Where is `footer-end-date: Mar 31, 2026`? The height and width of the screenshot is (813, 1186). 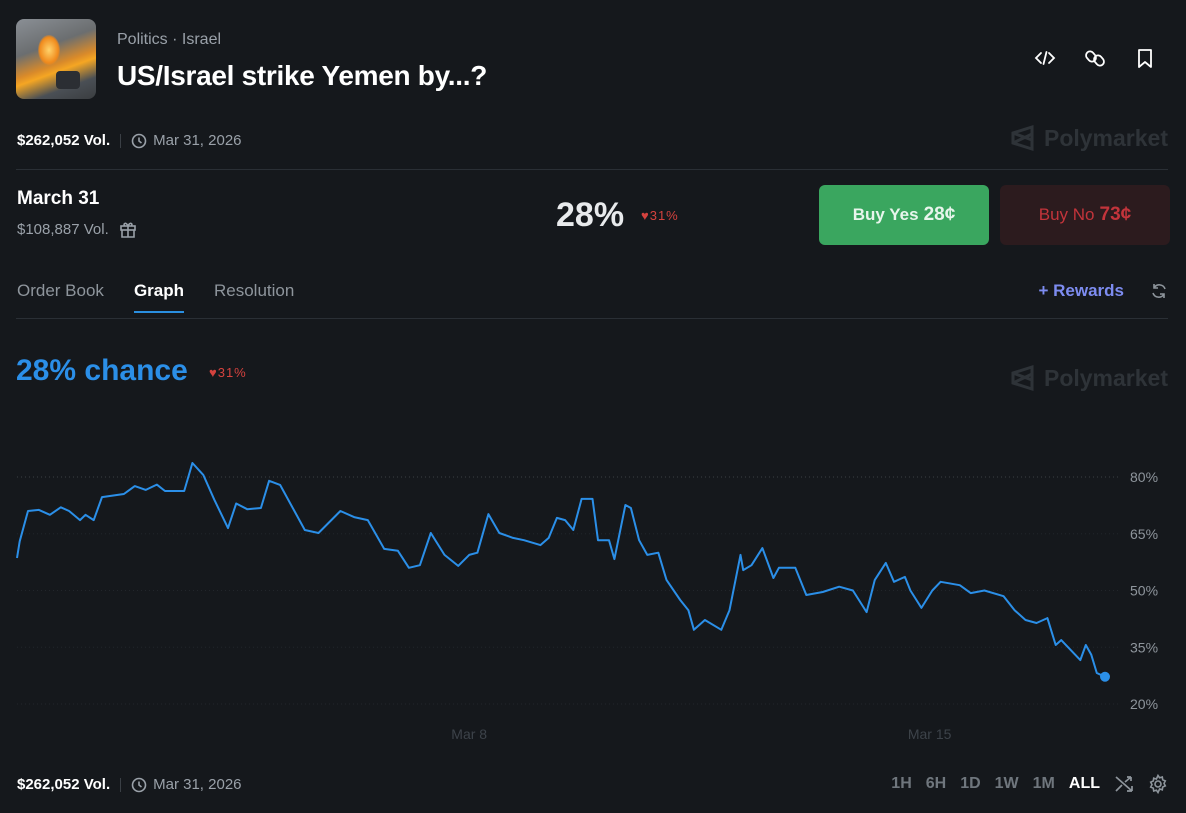 footer-end-date: Mar 31, 2026 is located at coordinates (197, 784).